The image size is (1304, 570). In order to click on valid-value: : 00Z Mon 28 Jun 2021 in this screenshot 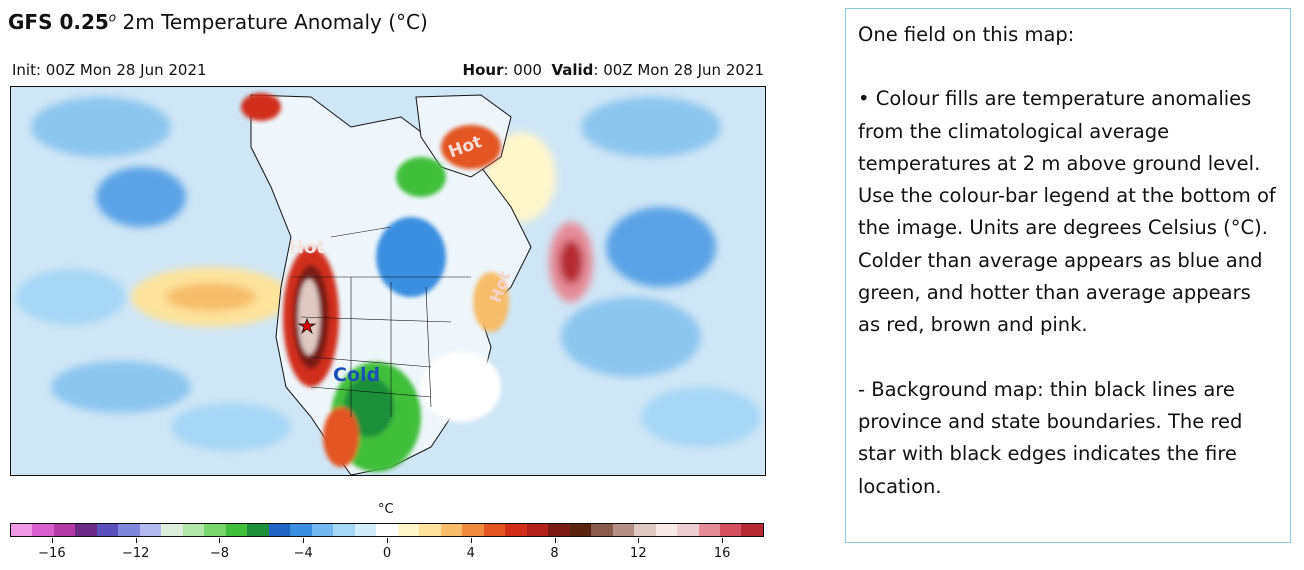, I will do `click(678, 70)`.